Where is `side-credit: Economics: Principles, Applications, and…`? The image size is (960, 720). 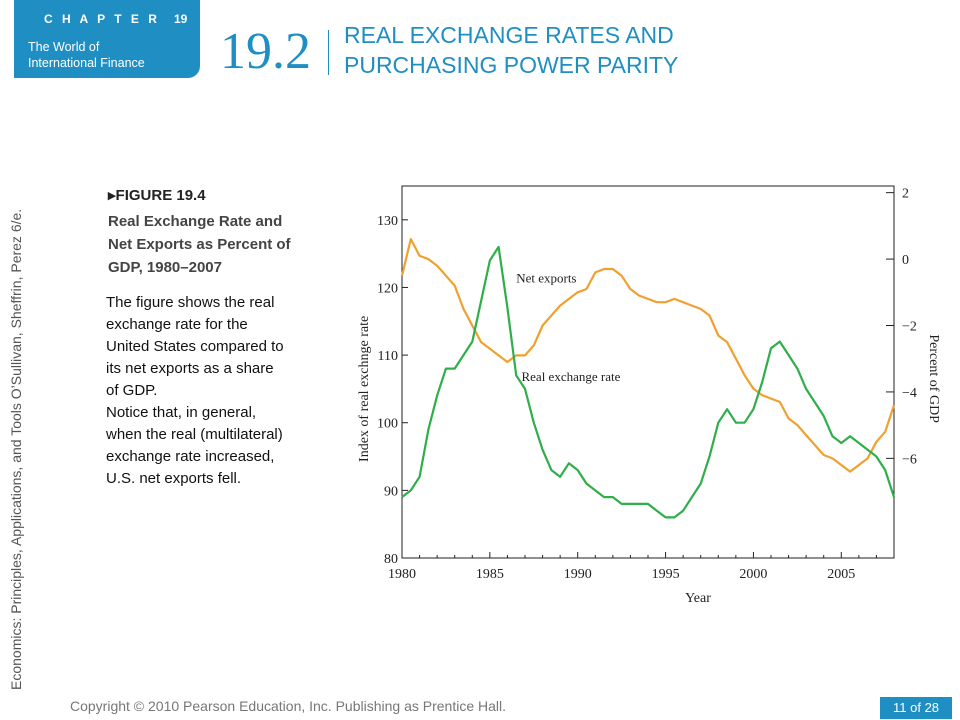
side-credit: Economics: Principles, Applications, and… is located at coordinates (16, 449).